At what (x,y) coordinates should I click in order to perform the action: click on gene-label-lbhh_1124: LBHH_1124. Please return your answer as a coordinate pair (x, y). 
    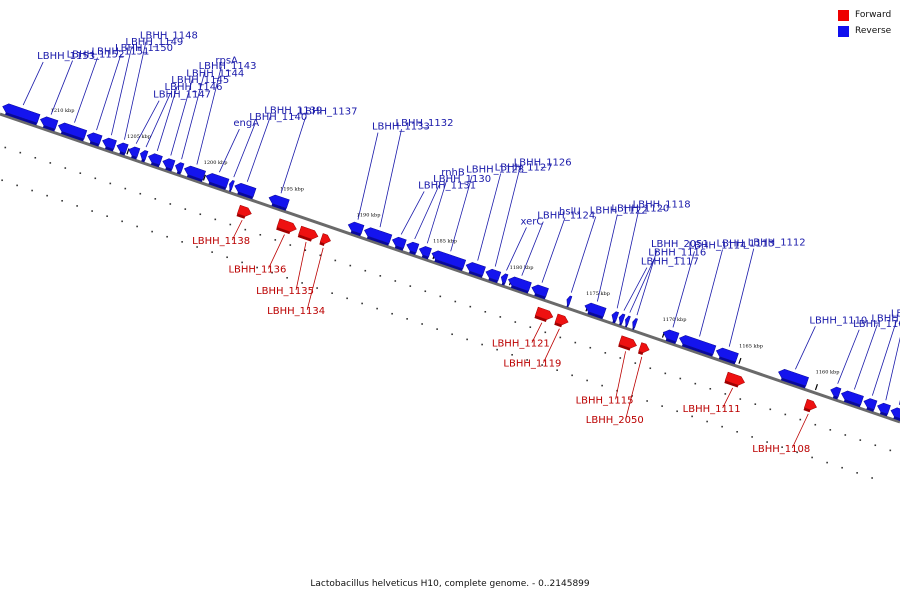
    Looking at the image, I should click on (566, 216).